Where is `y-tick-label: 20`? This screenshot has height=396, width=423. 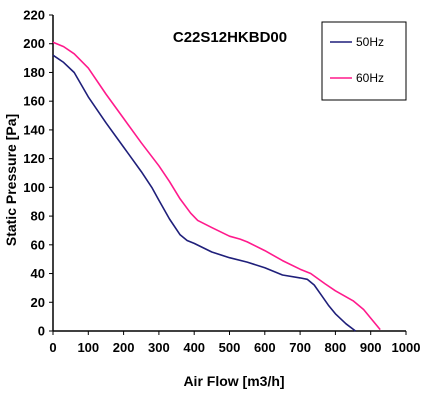 y-tick-label: 20 is located at coordinates (38, 302).